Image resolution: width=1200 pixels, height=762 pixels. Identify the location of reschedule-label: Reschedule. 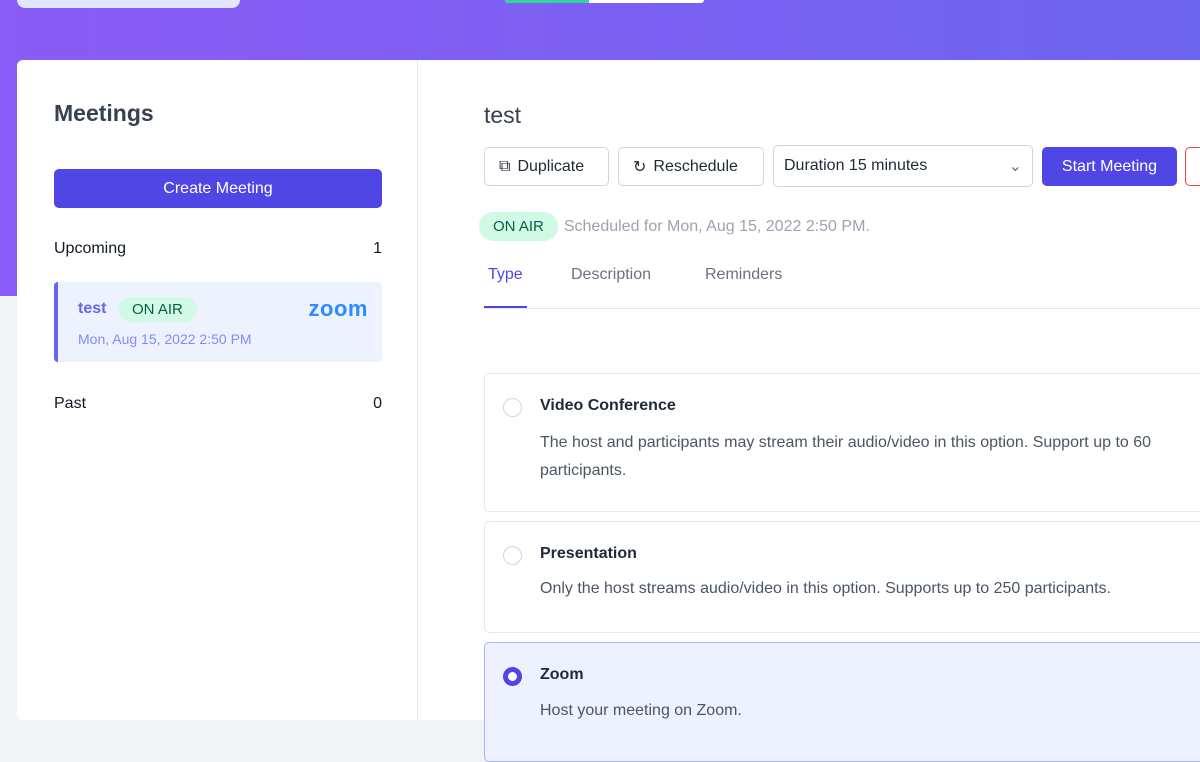
(695, 166).